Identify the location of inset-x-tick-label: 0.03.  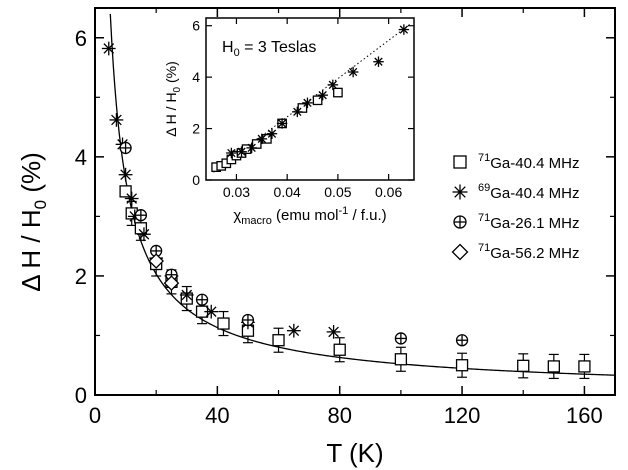
(236, 192).